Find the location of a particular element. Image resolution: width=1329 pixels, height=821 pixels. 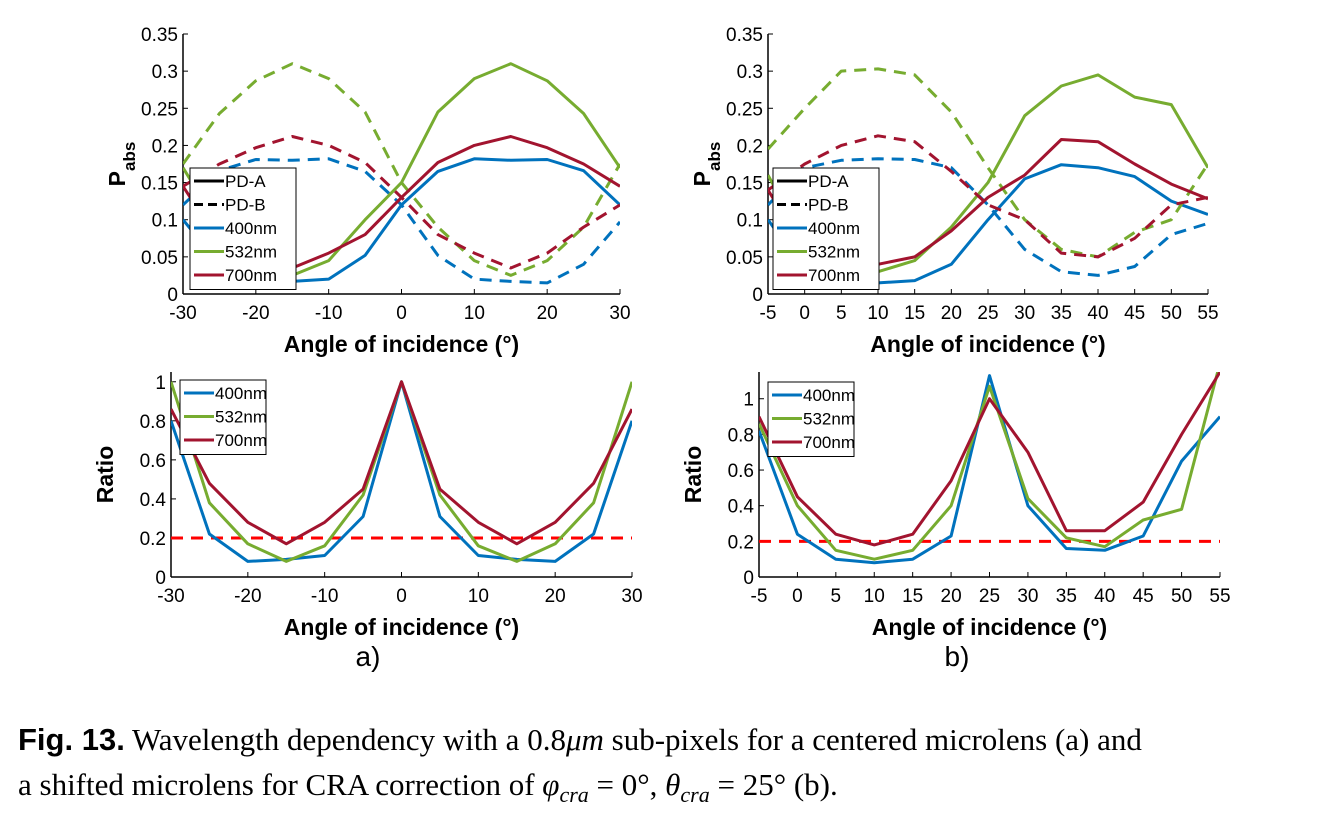

caption-label: Fig. 13. is located at coordinates (71, 739).